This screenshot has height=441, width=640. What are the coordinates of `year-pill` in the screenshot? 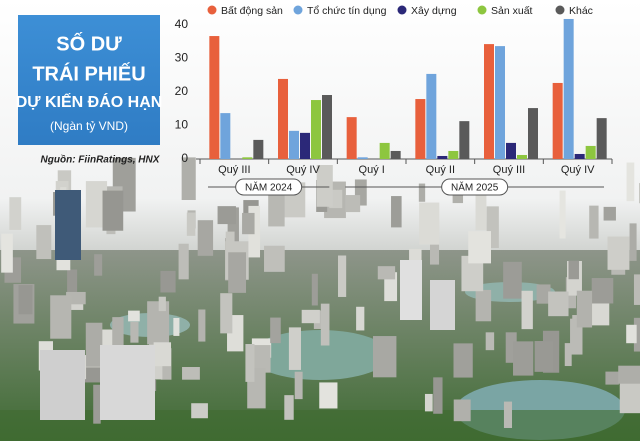 It's located at (475, 187).